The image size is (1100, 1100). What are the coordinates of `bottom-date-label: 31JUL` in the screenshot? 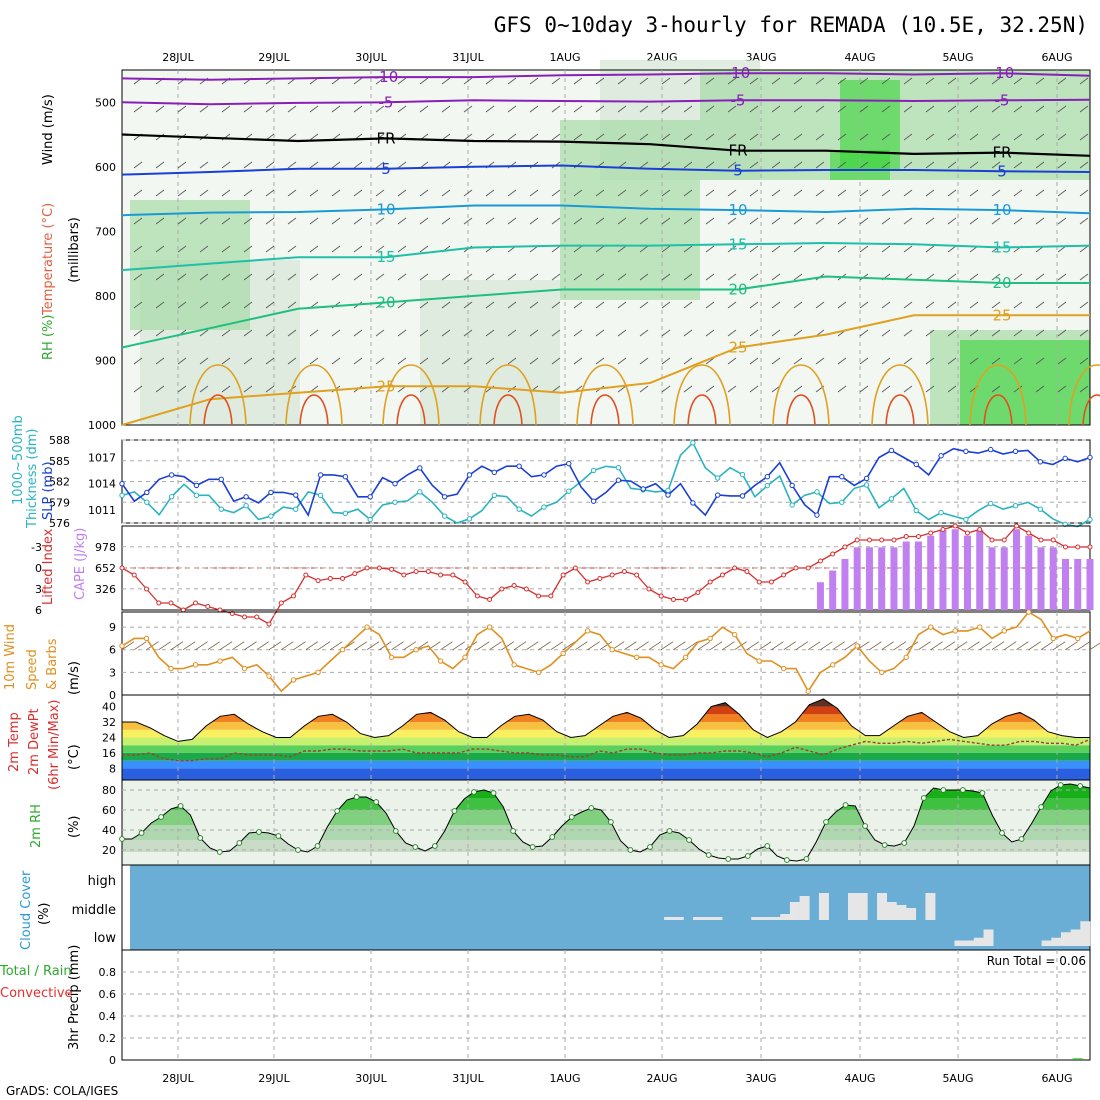 It's located at (468, 1078).